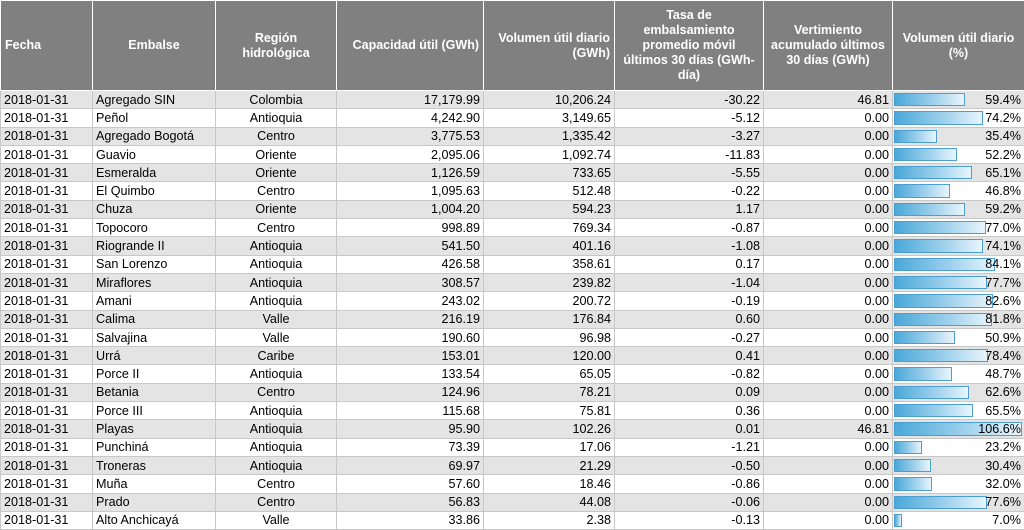 This screenshot has width=1024, height=530. Describe the element at coordinates (410, 374) in the screenshot. I see `cell-capacidad: 133.54` at that location.